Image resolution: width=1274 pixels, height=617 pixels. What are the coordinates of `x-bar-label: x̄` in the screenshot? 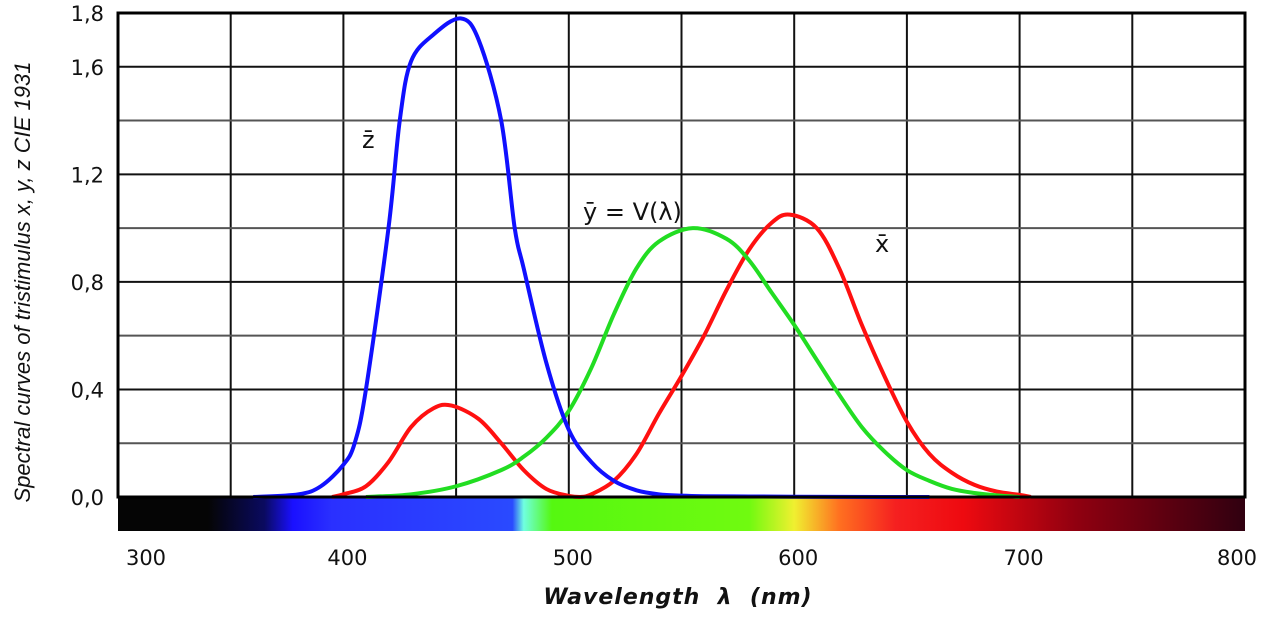 It's located at (882, 244).